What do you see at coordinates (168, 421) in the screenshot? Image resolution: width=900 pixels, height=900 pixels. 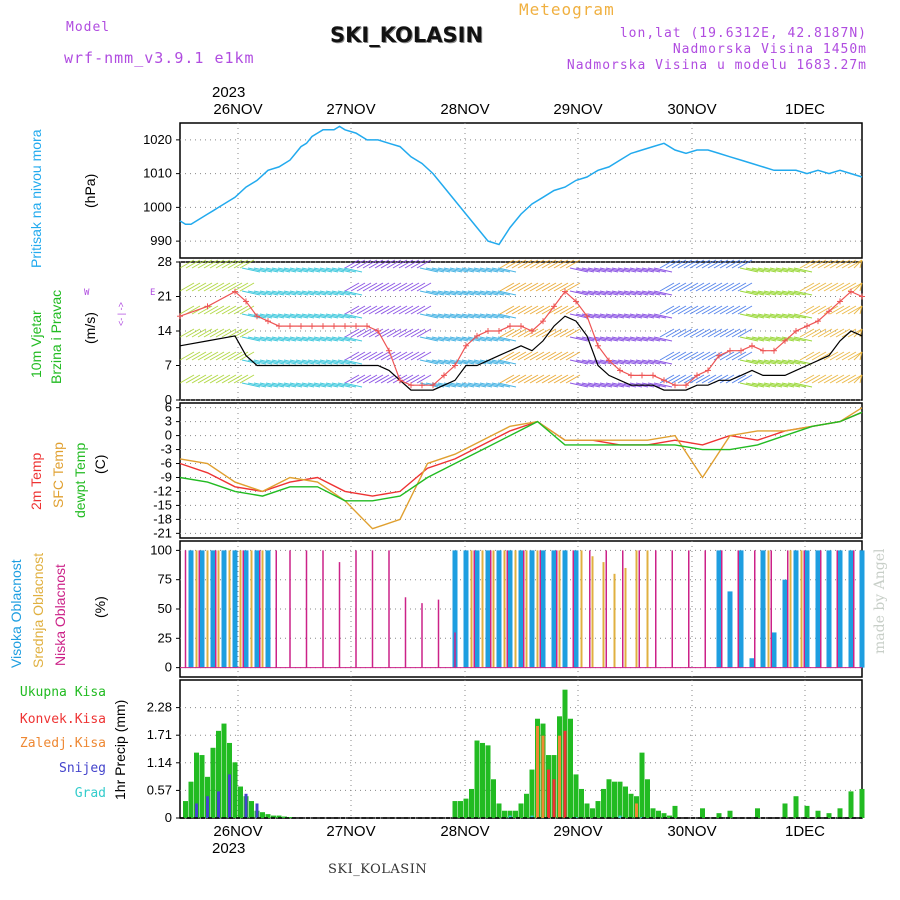 I see `y-tick-label: 3` at bounding box center [168, 421].